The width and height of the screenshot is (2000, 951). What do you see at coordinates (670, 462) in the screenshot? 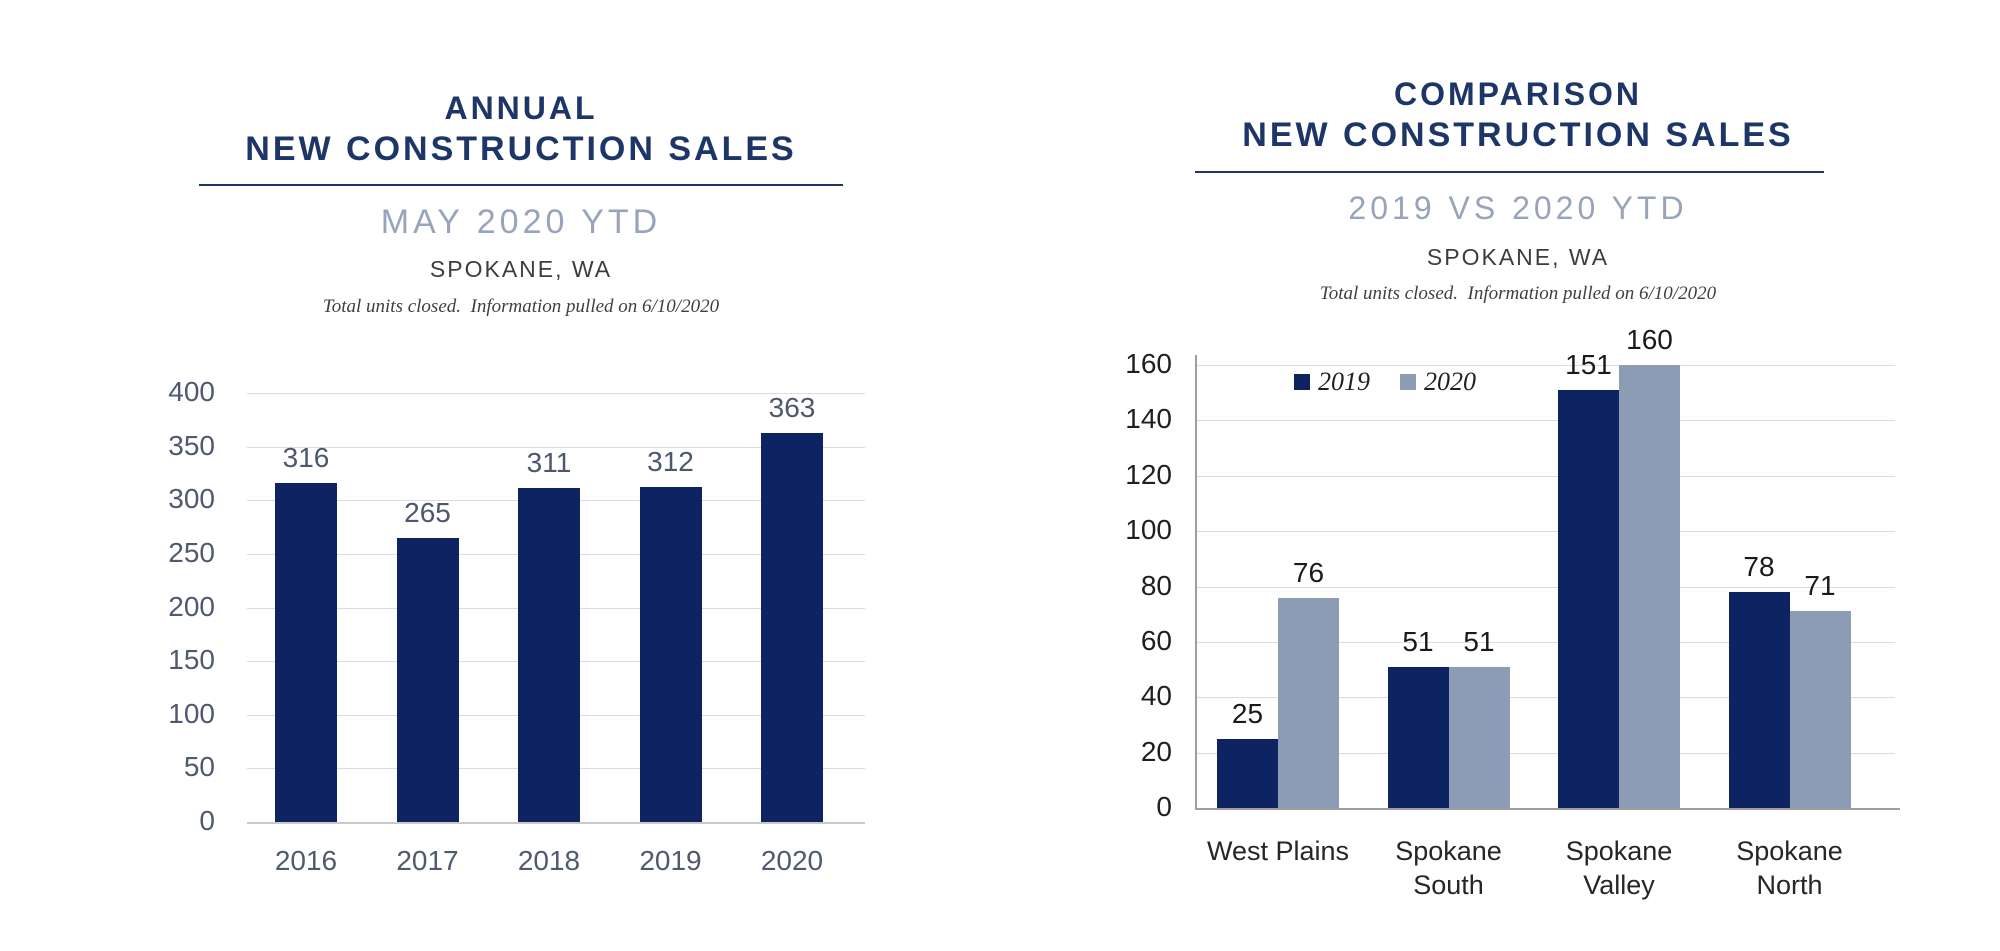
I see `value-label: 312` at bounding box center [670, 462].